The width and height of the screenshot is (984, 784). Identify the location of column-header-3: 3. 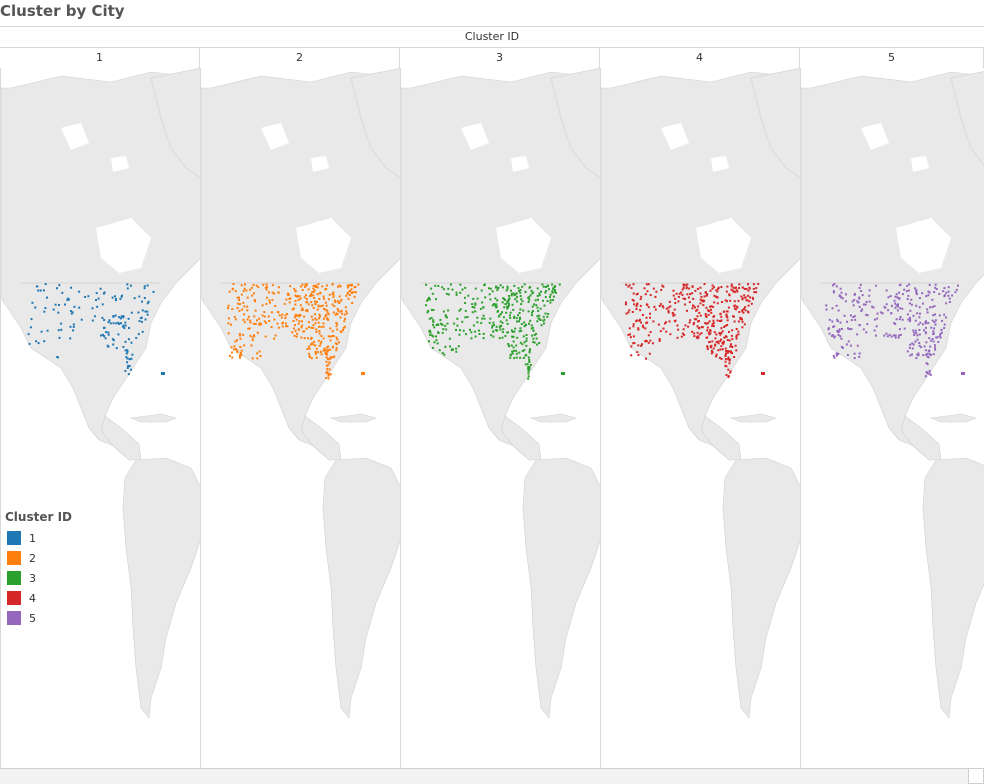
(500, 58).